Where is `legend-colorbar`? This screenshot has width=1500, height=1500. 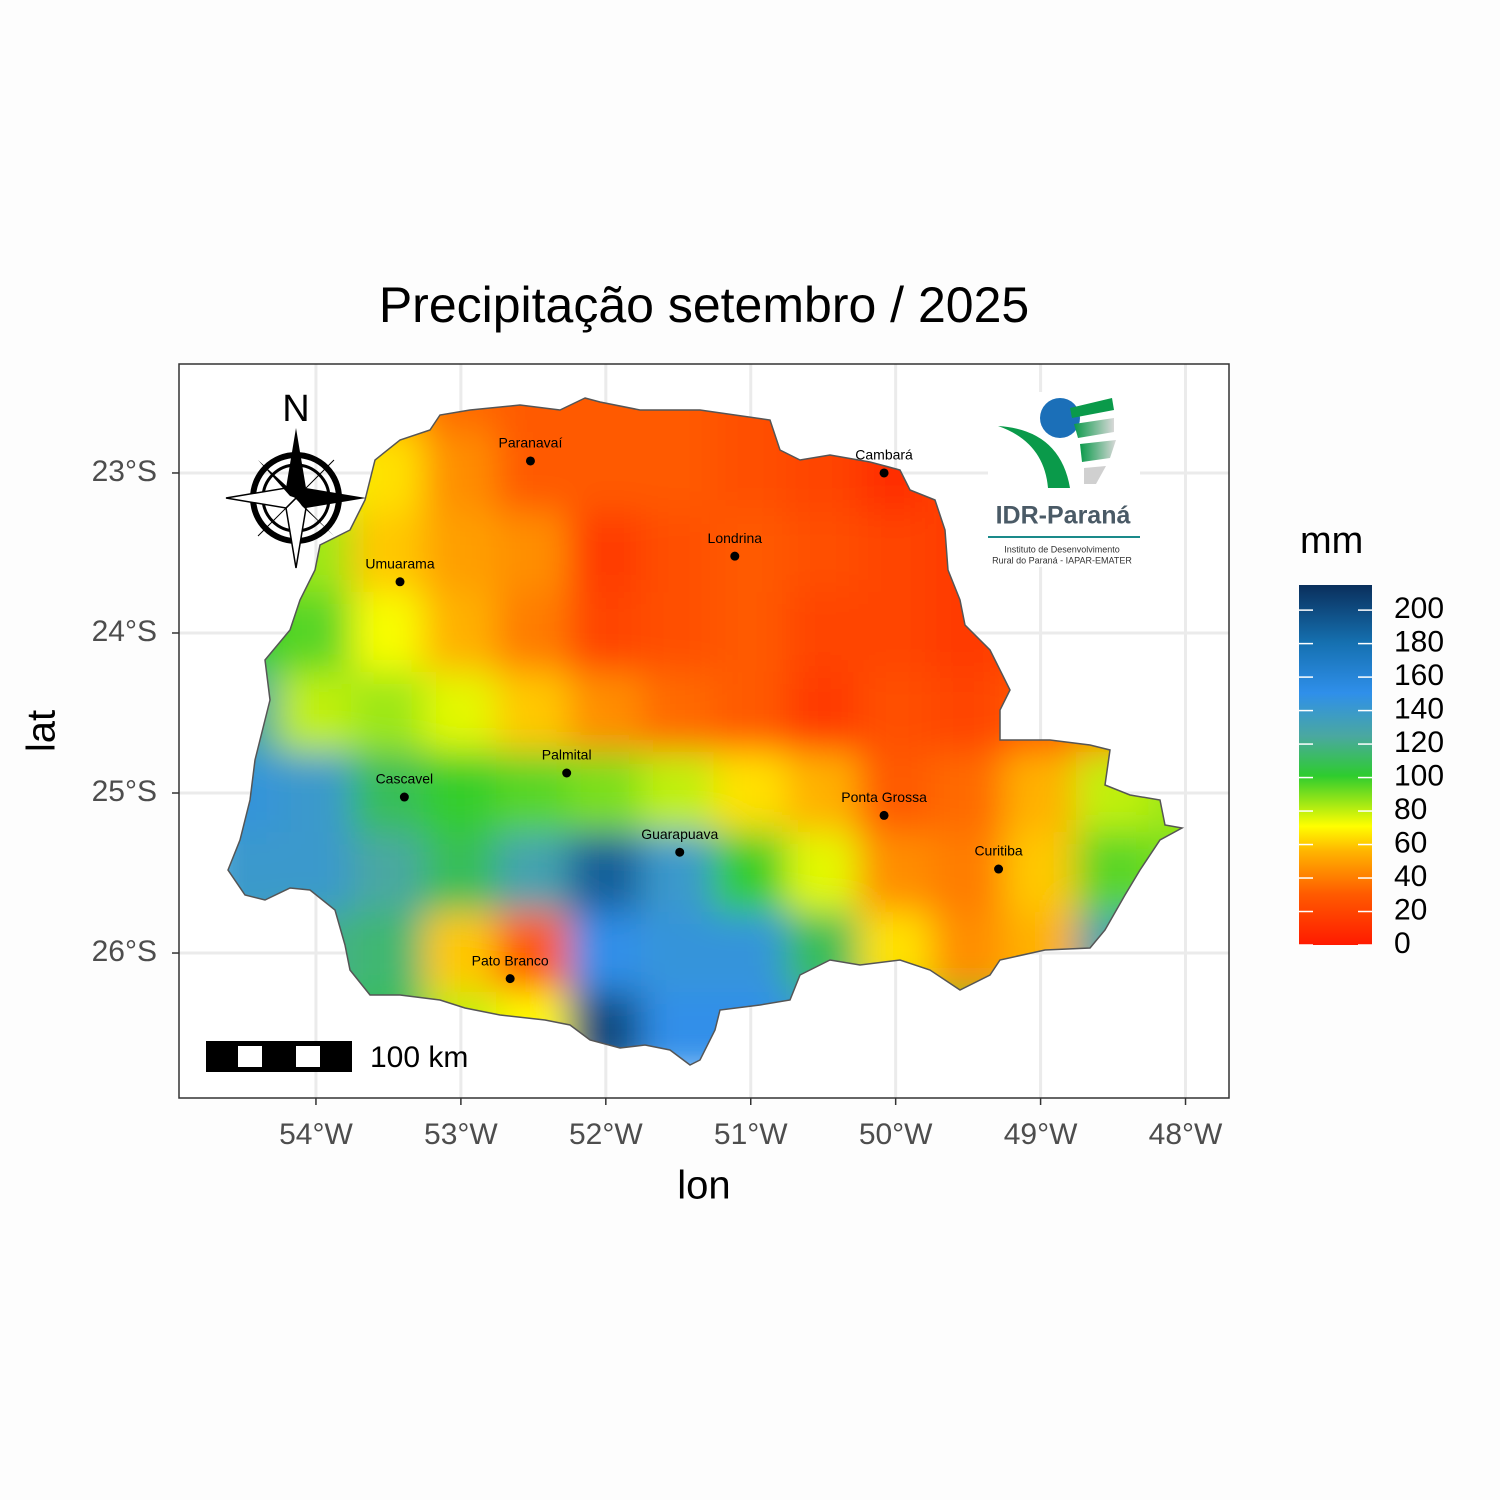 legend-colorbar is located at coordinates (1335, 765).